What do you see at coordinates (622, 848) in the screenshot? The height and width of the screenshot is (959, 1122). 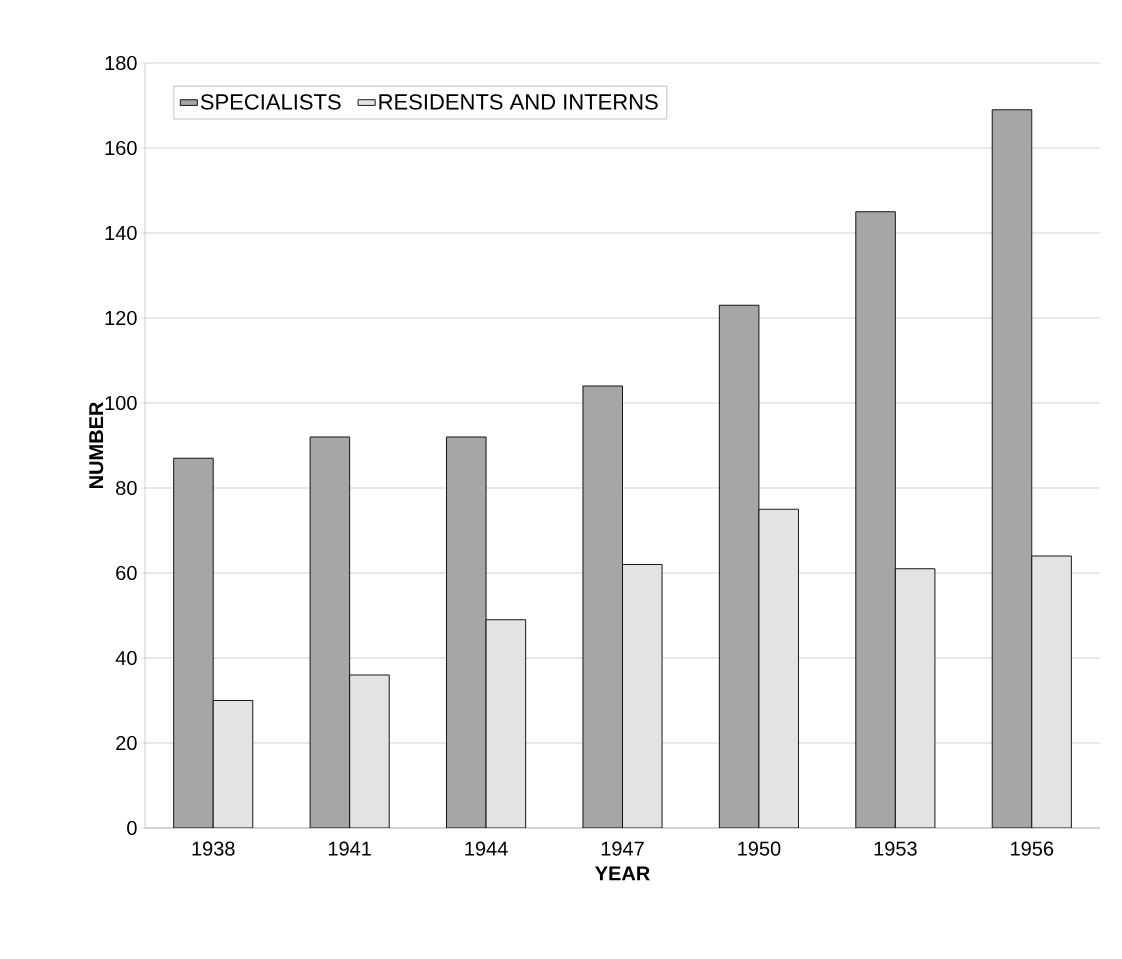 I see `x-tick-label: 1947` at bounding box center [622, 848].